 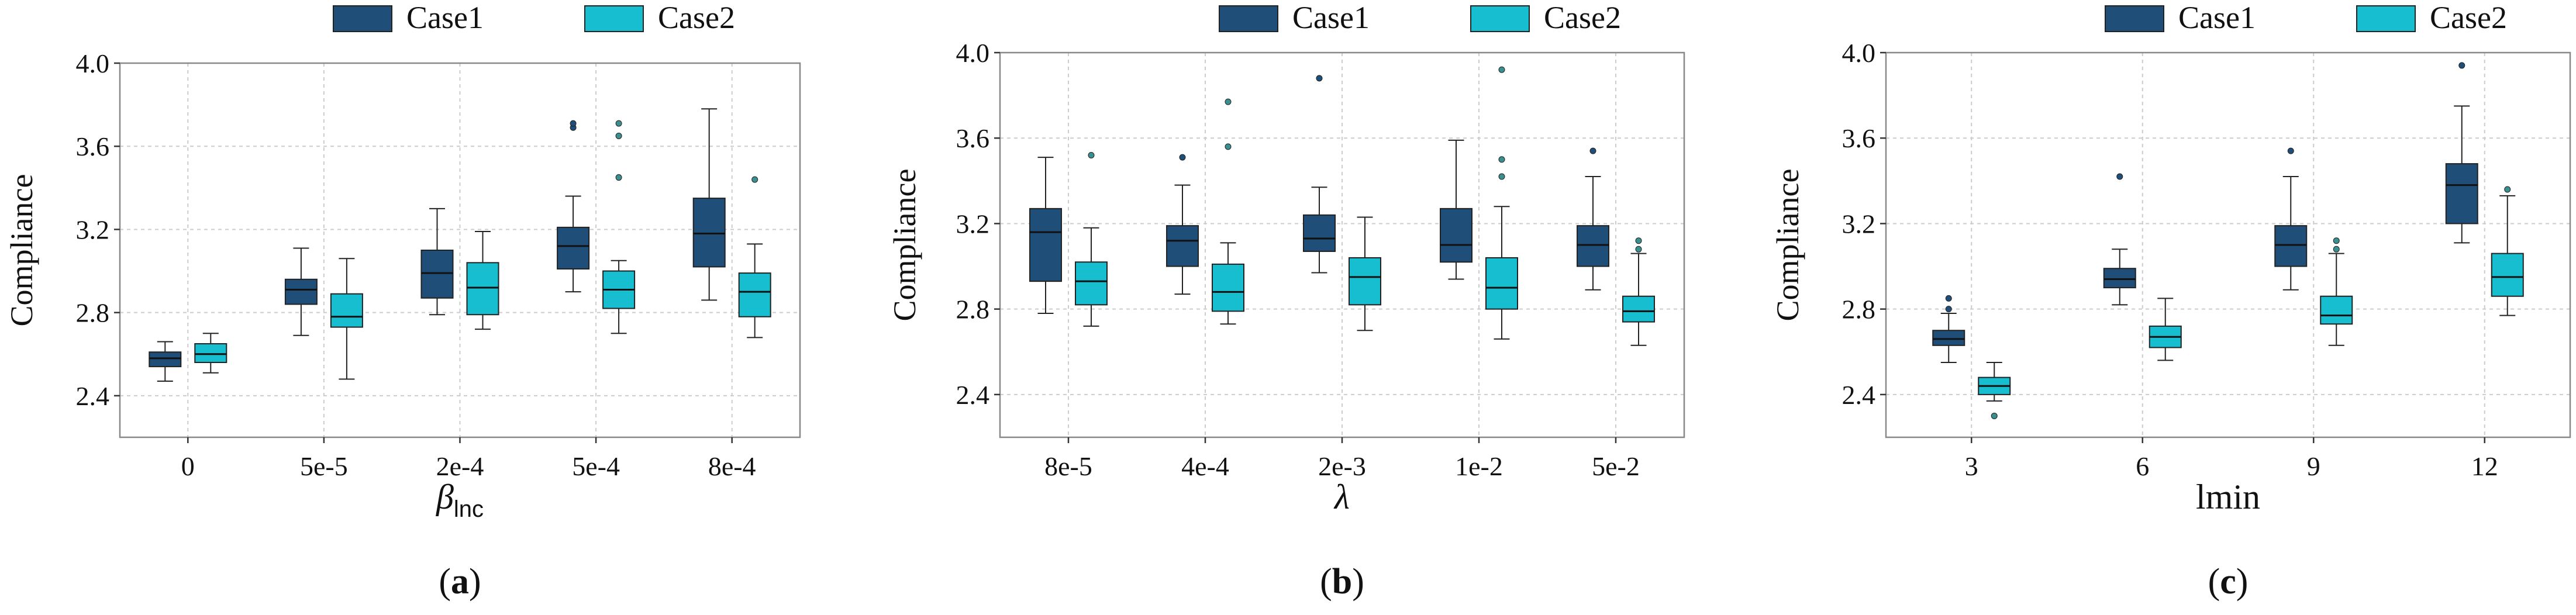 I want to click on x-tick-label: 2e-3, so click(x=1342, y=466).